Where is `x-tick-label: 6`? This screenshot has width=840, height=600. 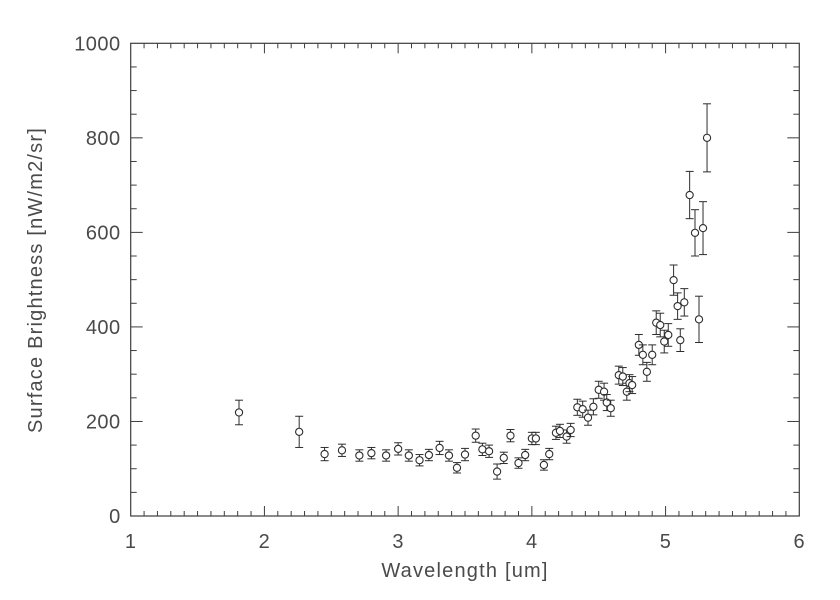 x-tick-label: 6 is located at coordinates (799, 542).